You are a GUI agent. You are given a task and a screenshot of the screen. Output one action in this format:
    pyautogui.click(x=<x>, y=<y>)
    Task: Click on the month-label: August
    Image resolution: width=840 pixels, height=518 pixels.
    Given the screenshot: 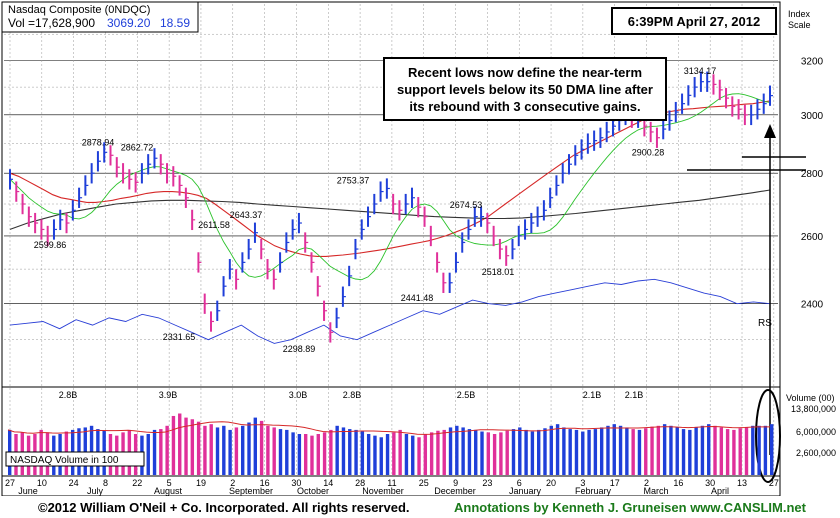 What is the action you would take?
    pyautogui.click(x=168, y=491)
    